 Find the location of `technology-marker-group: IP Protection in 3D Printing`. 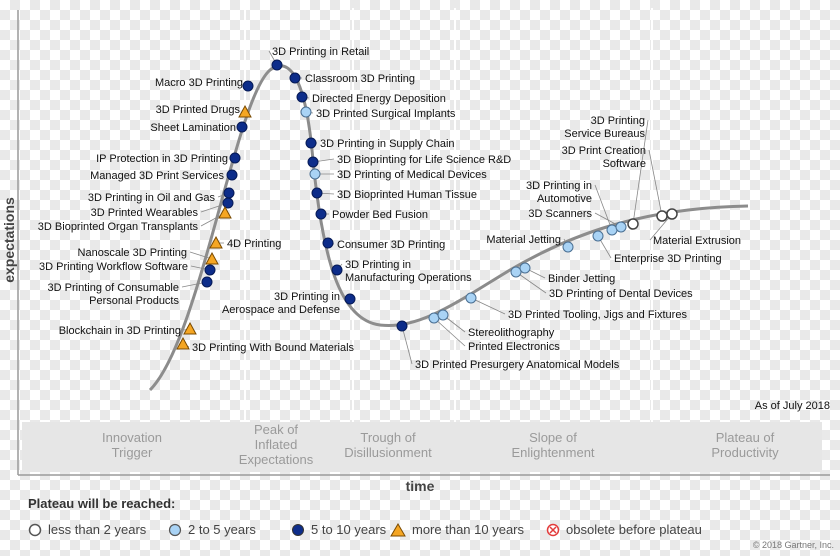

technology-marker-group: IP Protection in 3D Printing is located at coordinates (168, 159).